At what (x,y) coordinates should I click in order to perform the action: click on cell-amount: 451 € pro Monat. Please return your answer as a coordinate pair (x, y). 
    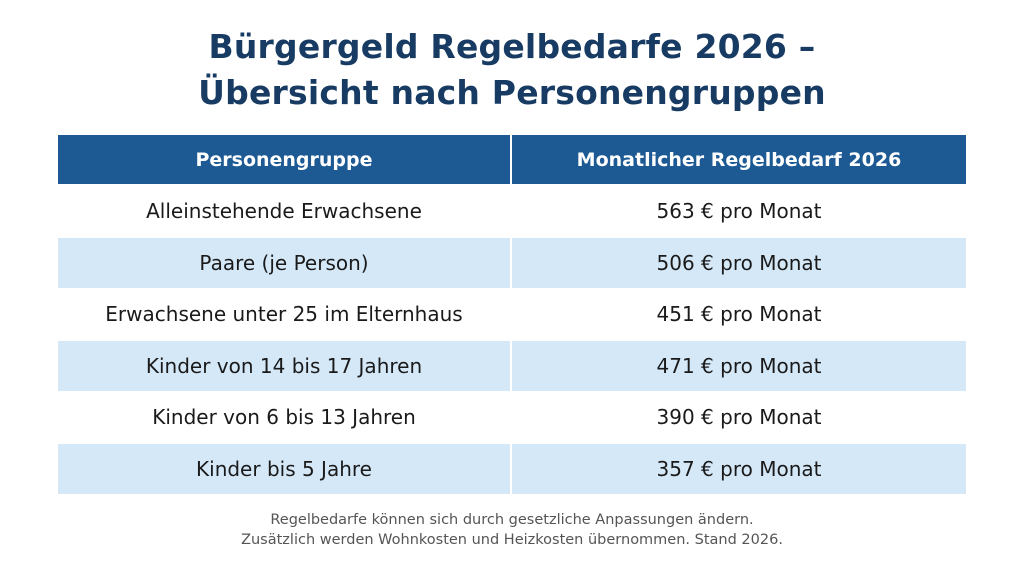
    Looking at the image, I should click on (739, 314).